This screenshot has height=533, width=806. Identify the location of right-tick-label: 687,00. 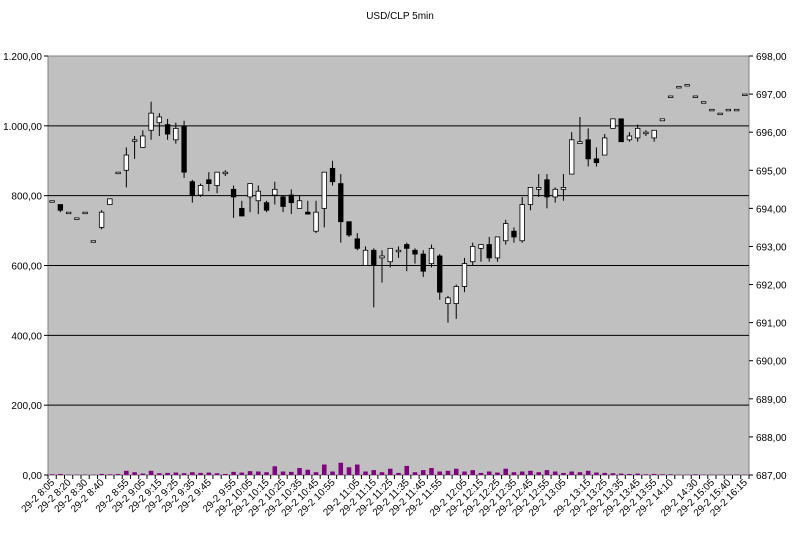
(771, 476).